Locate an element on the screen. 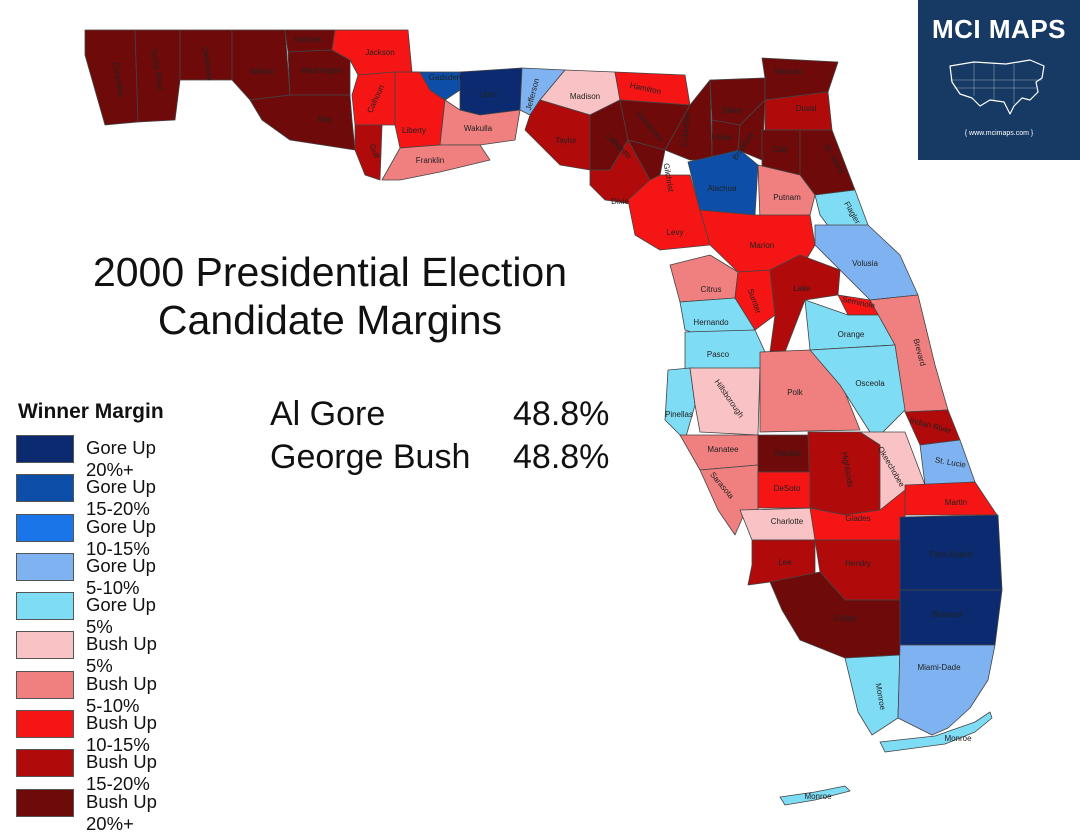 This screenshot has height=835, width=1080. county-label: Madison is located at coordinates (585, 96).